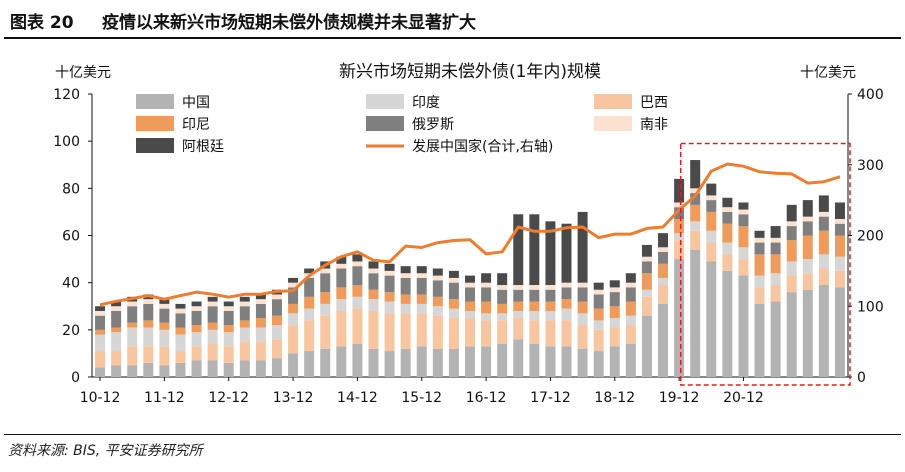 Image resolution: width=905 pixels, height=472 pixels. Describe the element at coordinates (654, 103) in the screenshot. I see `legend-label: 巴西` at that location.